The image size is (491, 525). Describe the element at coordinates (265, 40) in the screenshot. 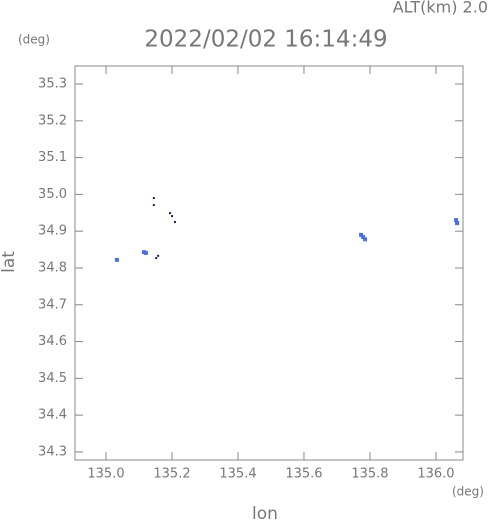

I see `chart-title: 2022/02/02 16:14:49` at that location.